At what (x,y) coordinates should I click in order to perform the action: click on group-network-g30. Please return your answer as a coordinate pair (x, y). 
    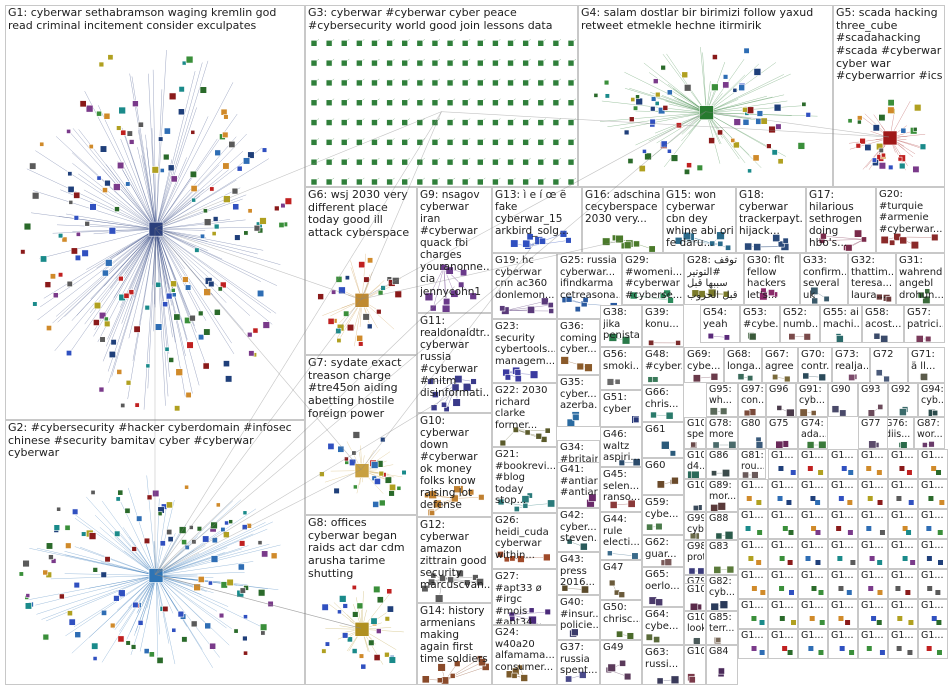
    Looking at the image, I should click on (768, 294).